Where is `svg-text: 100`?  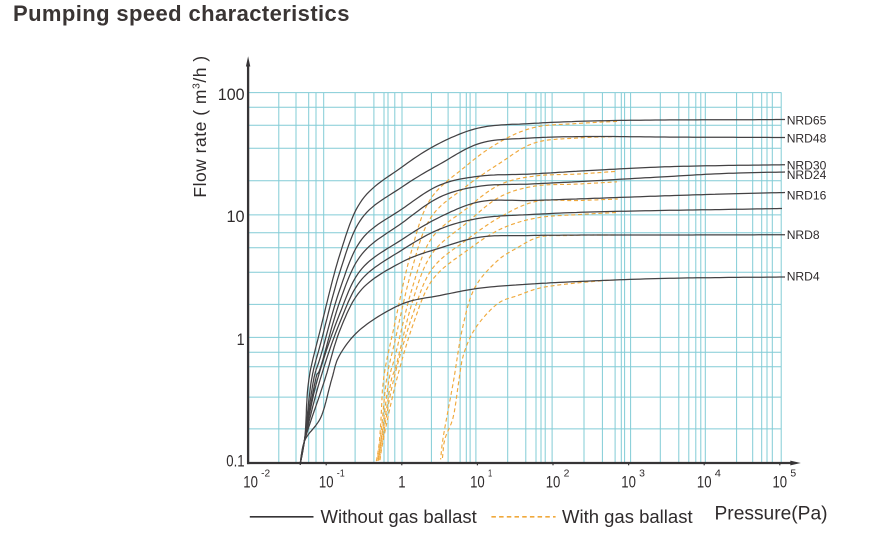 svg-text: 100 is located at coordinates (231, 94).